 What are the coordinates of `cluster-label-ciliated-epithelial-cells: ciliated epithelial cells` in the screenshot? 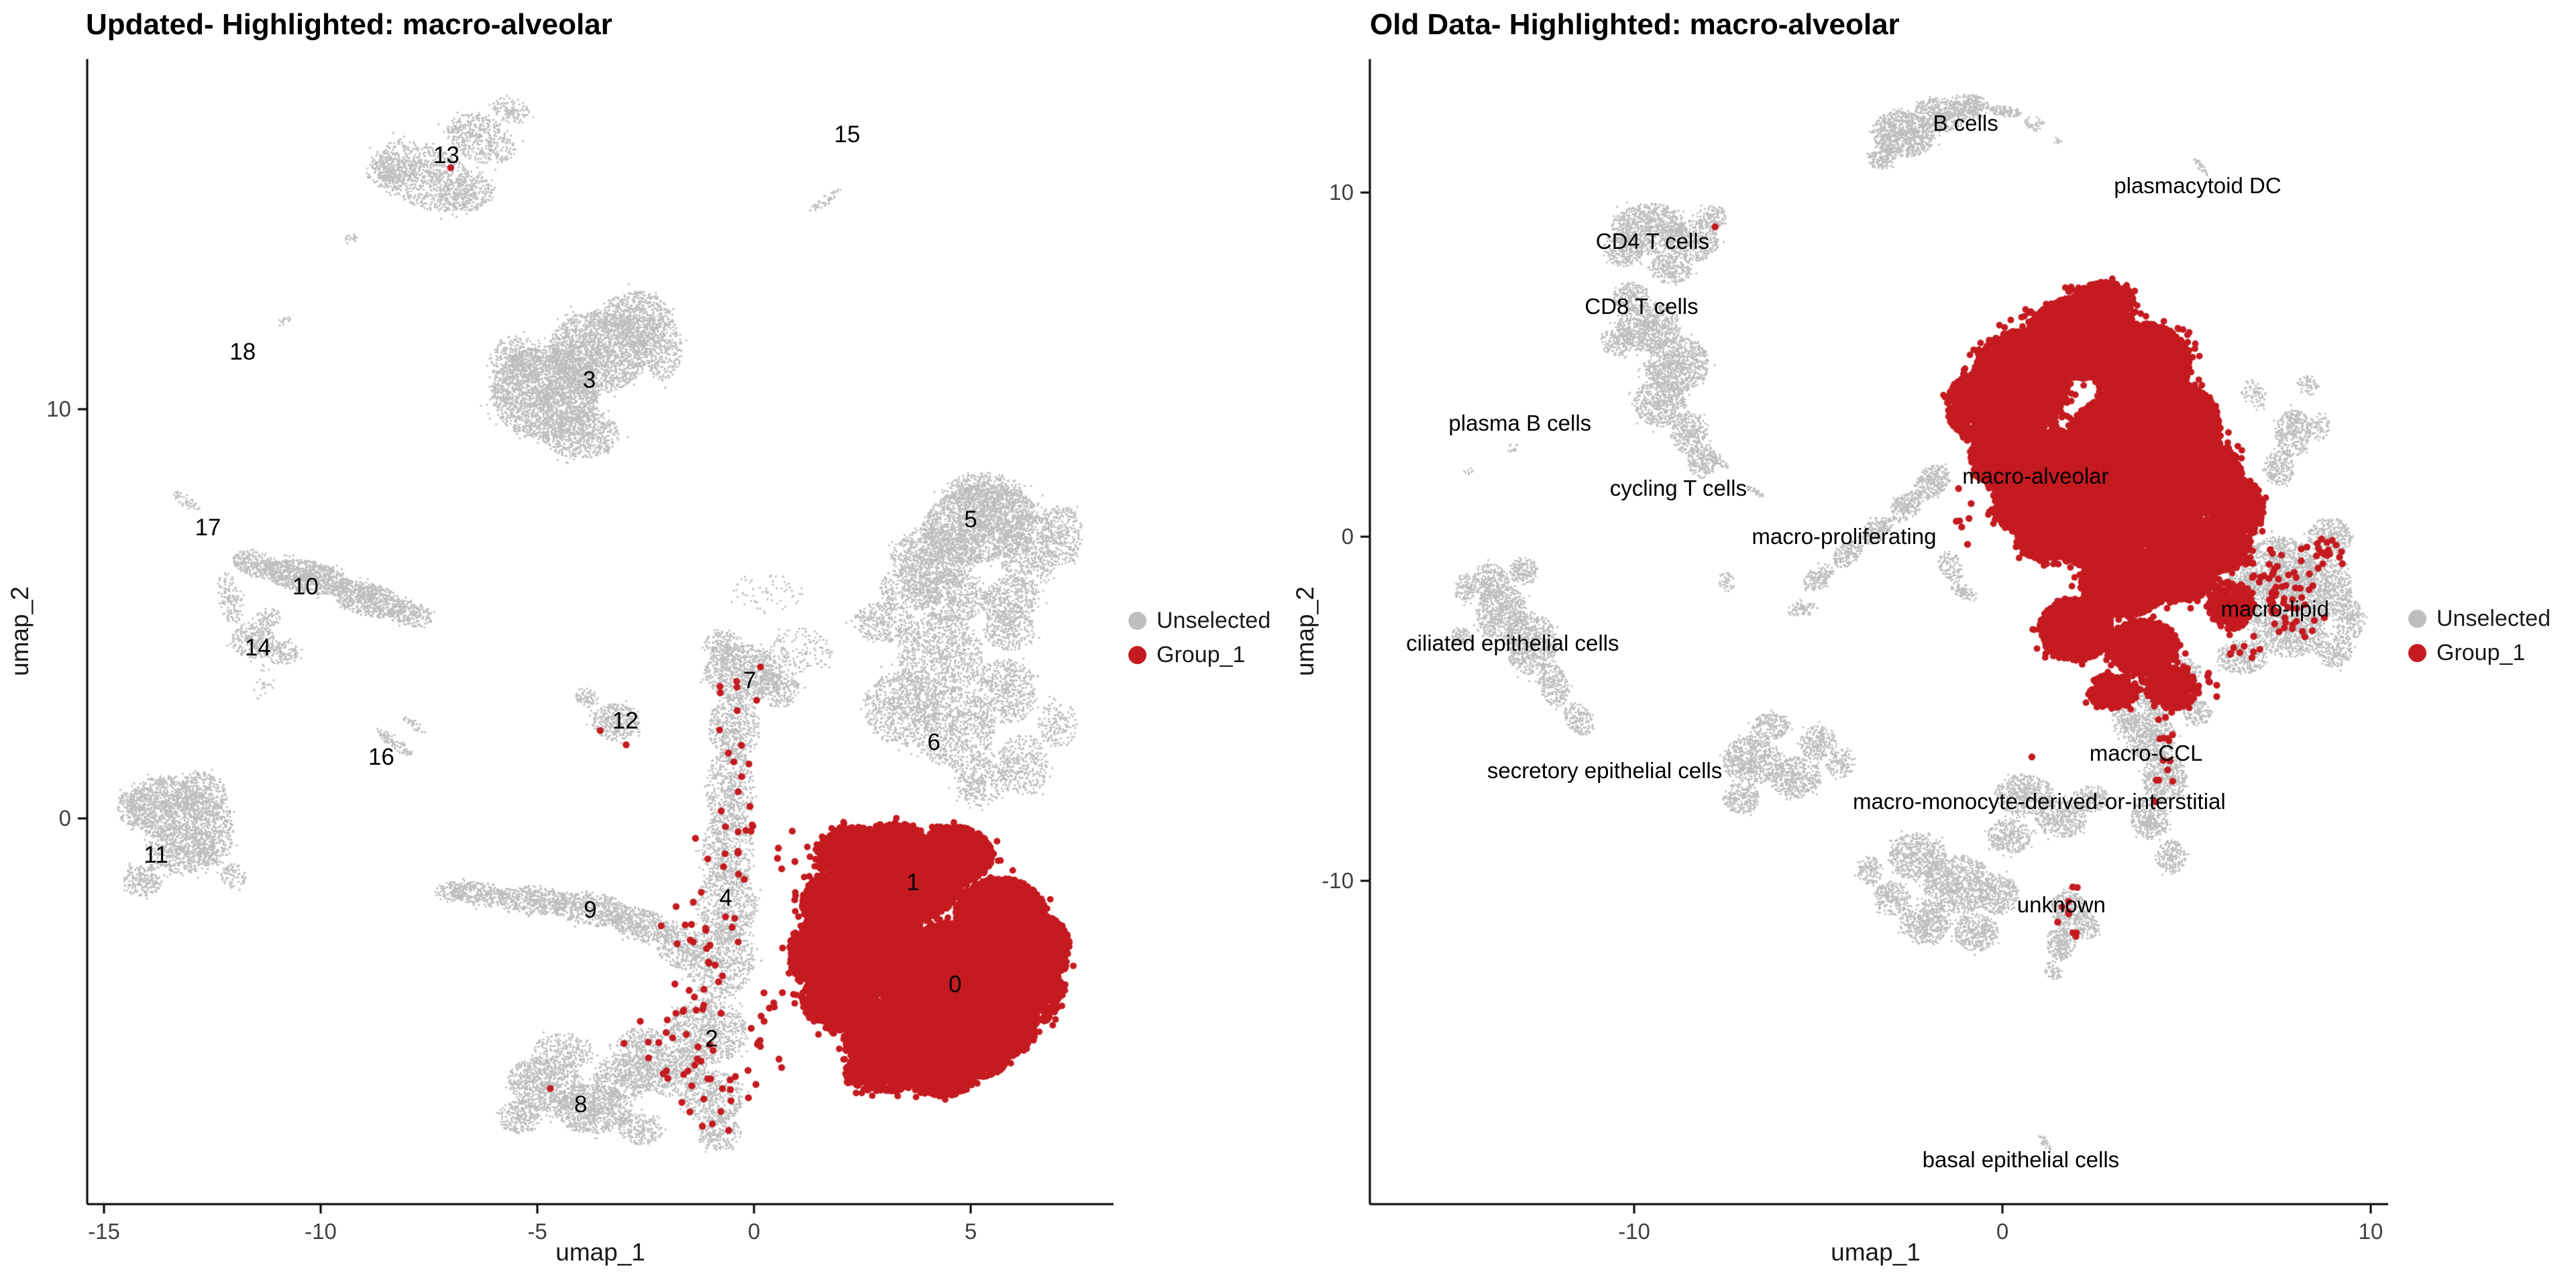 It's located at (1512, 643).